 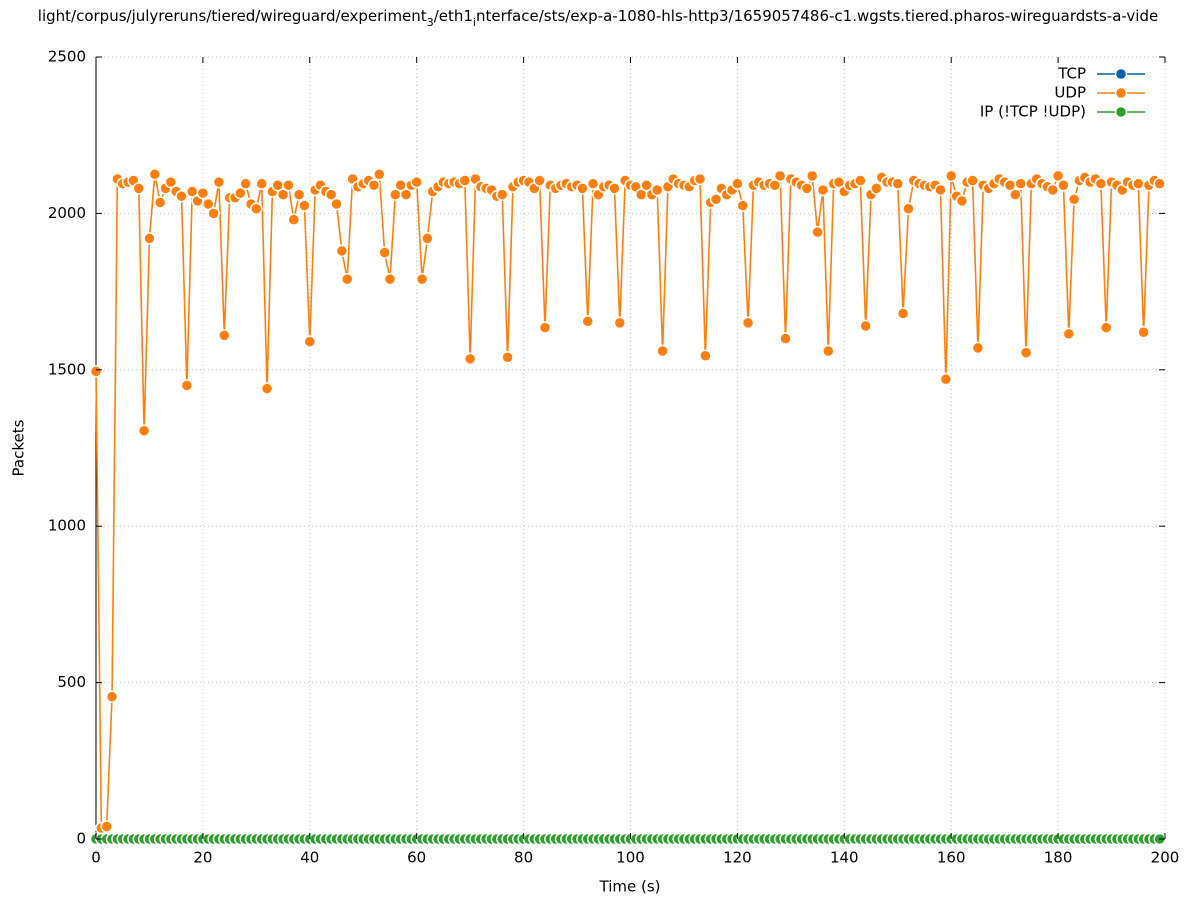 I want to click on x-tick-label: 20, so click(x=202, y=858).